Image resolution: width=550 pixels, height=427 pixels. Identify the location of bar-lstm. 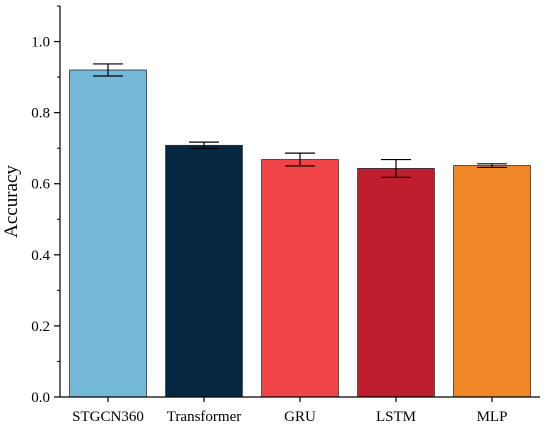
(396, 283).